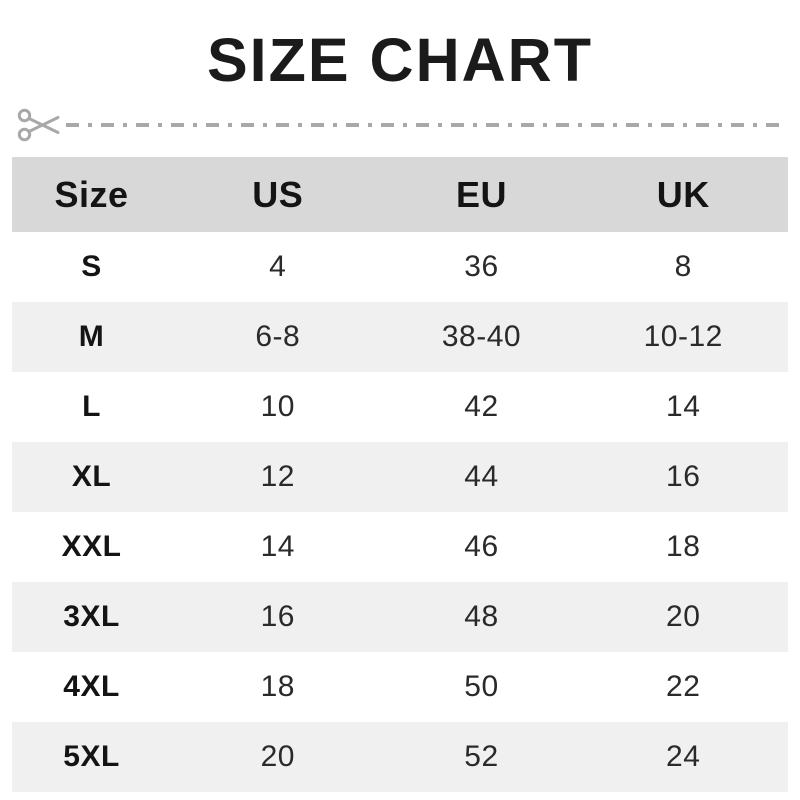 The image size is (800, 800). What do you see at coordinates (481, 686) in the screenshot?
I see `cell-eu: 50` at bounding box center [481, 686].